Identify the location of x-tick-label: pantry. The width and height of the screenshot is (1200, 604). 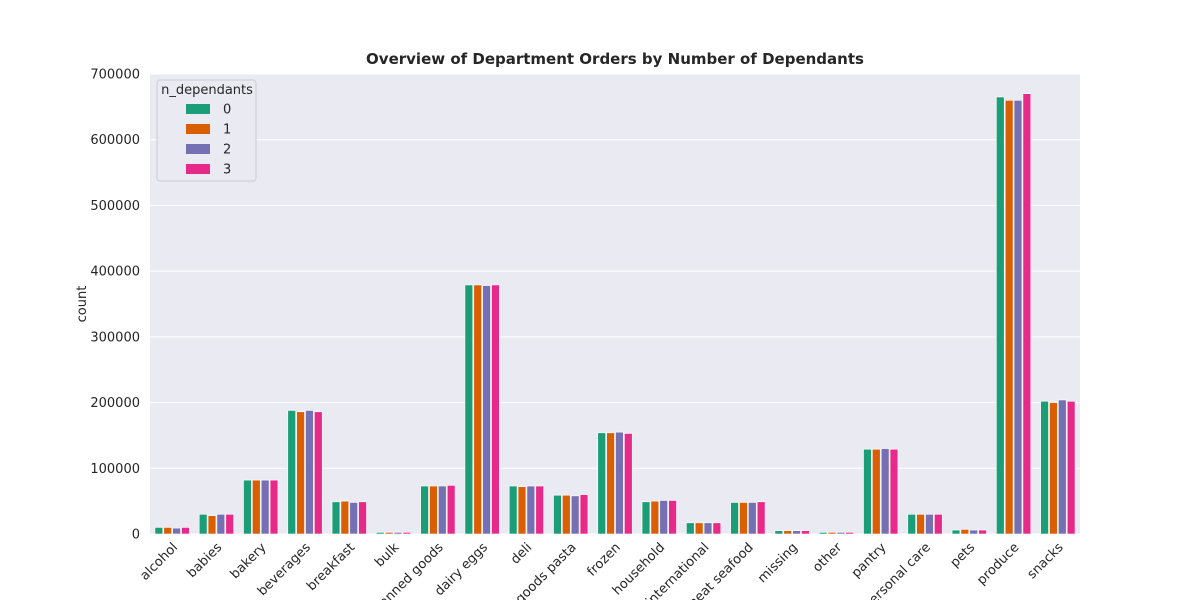
(869, 560).